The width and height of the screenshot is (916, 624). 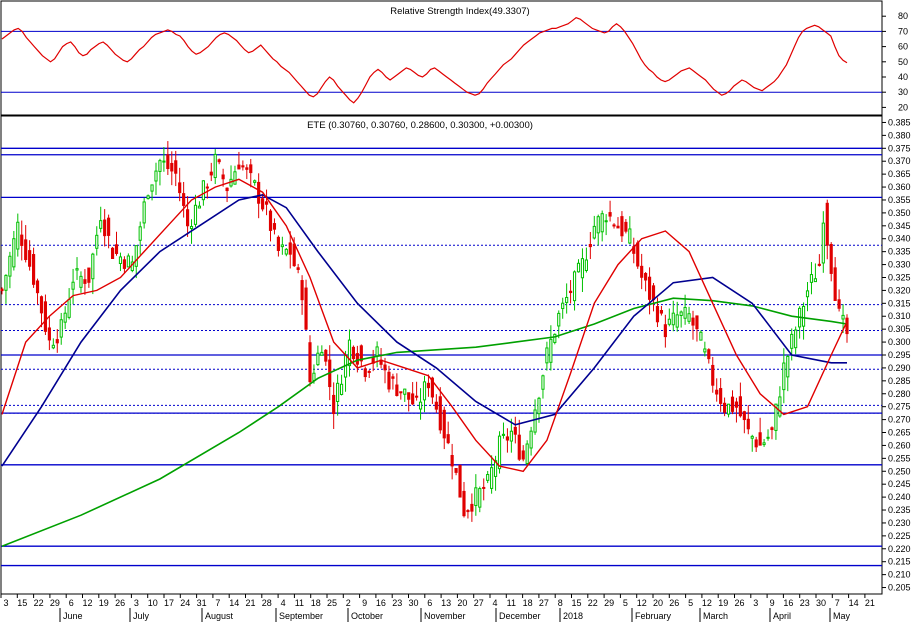 I want to click on price-tick-label: 0.280, so click(x=899, y=394).